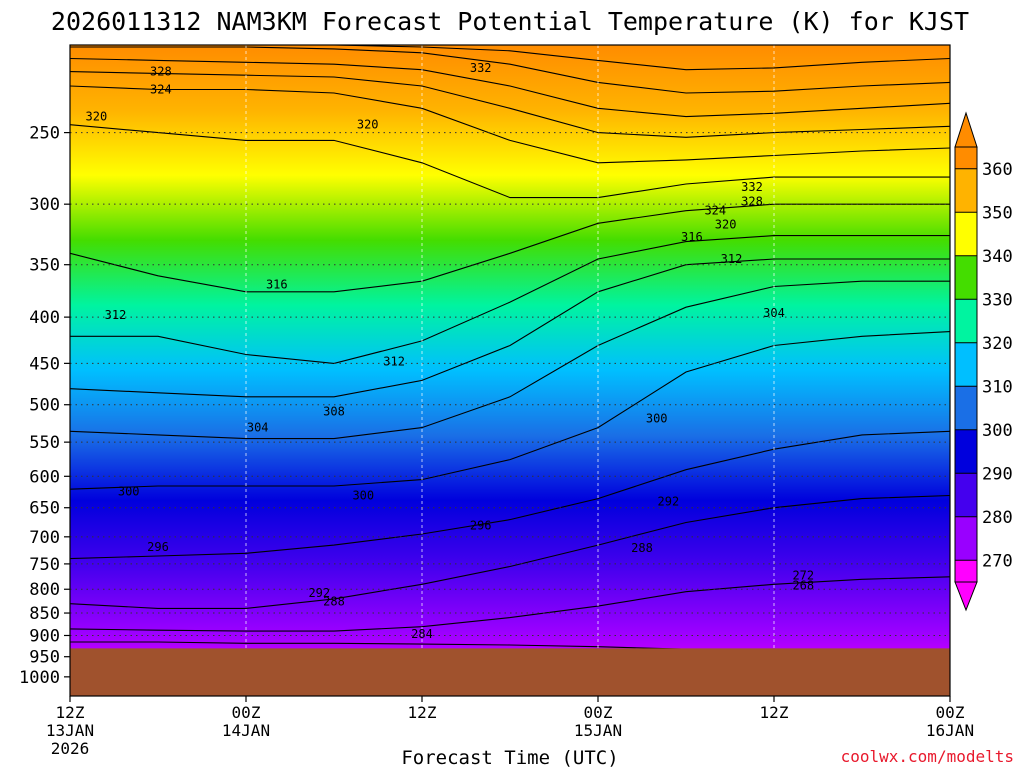  I want to click on x-tick-label-0-1: 12Z, so click(70, 712).